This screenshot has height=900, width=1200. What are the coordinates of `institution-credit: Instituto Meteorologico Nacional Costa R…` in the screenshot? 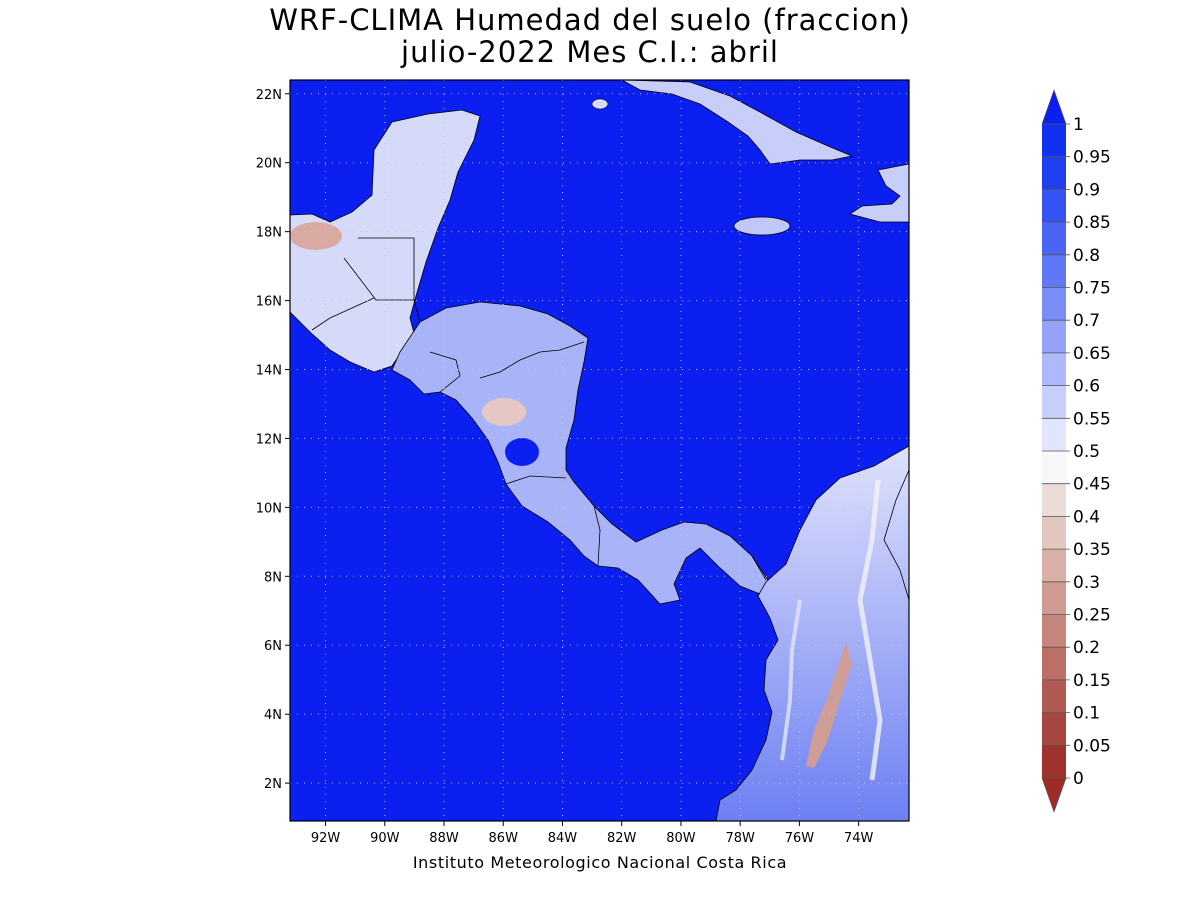 It's located at (600, 862).